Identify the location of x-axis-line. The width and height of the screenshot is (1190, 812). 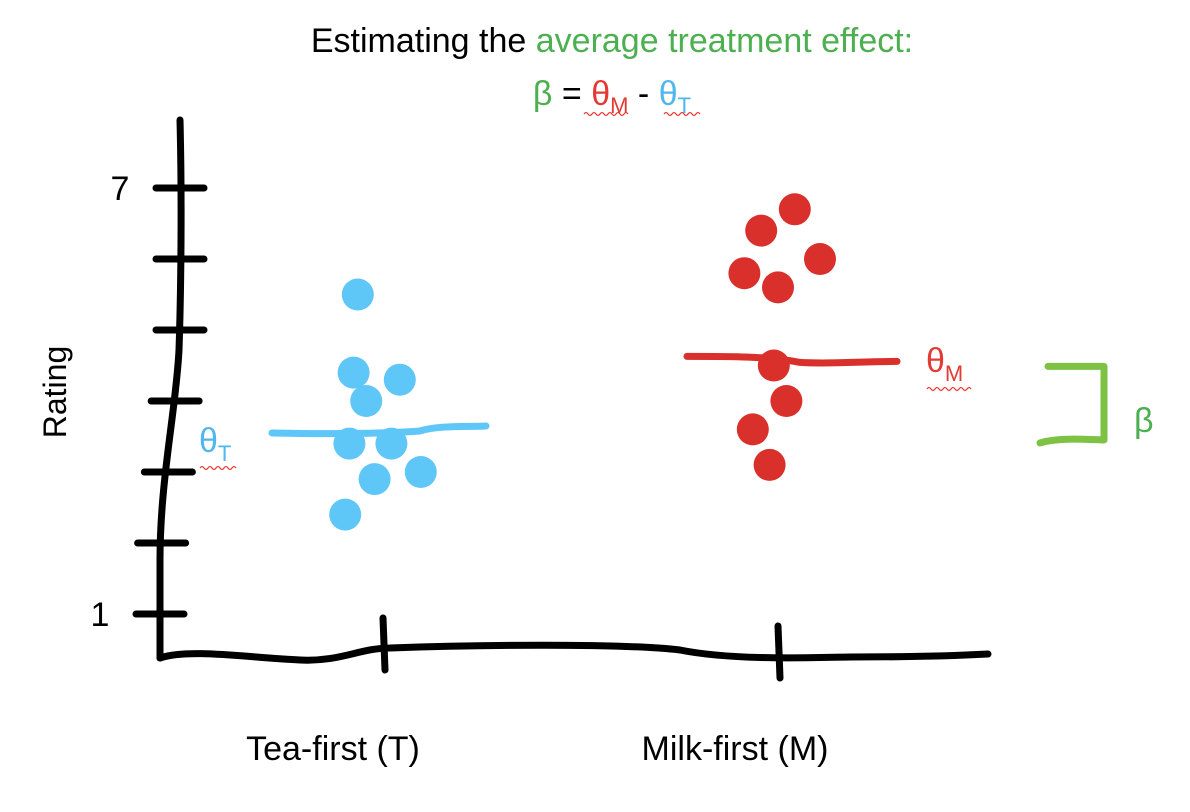
(574, 652).